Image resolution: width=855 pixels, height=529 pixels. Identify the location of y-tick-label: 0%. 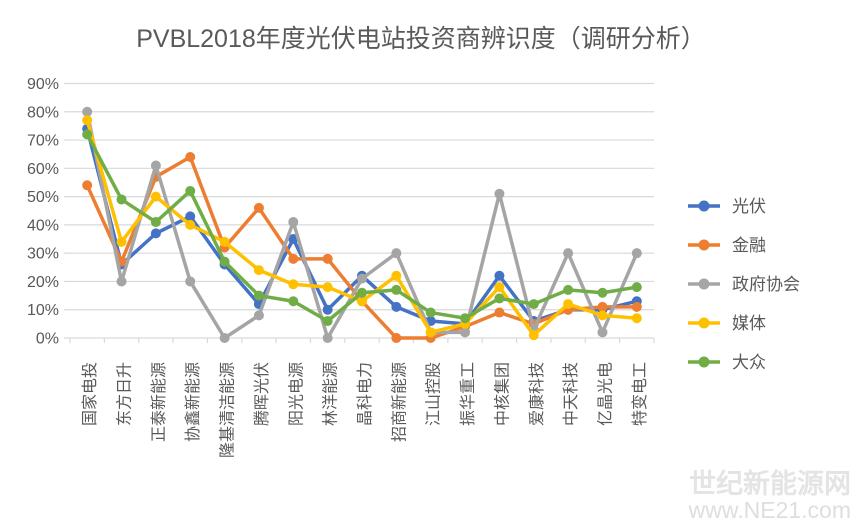
(47, 339).